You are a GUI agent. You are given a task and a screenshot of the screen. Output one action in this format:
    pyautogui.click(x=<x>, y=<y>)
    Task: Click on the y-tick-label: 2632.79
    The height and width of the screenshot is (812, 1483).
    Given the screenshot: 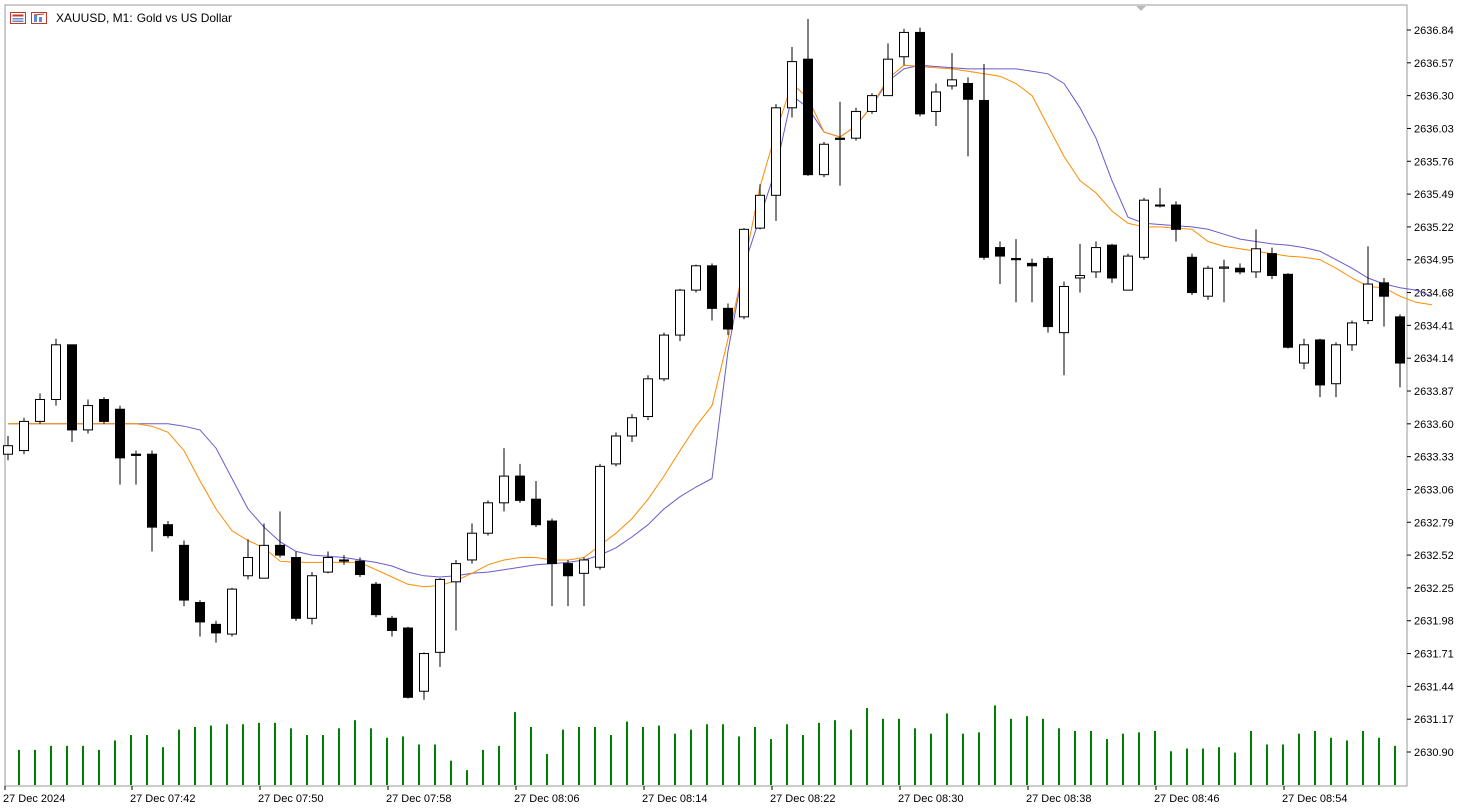 What is the action you would take?
    pyautogui.click(x=1434, y=523)
    